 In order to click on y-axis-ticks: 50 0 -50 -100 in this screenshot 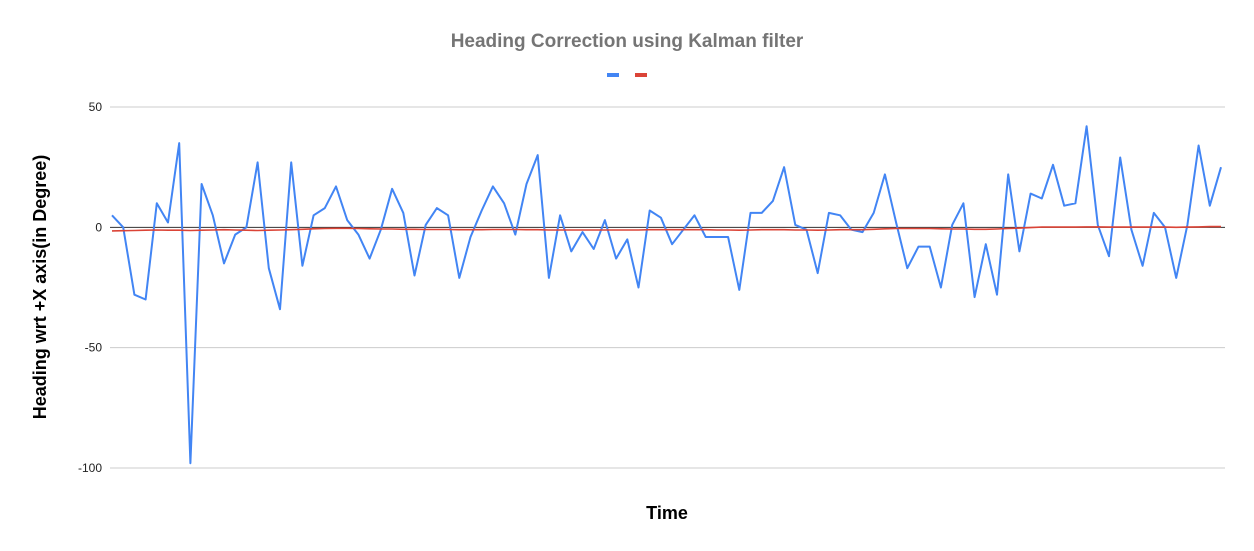, I will do `click(90, 287)`.